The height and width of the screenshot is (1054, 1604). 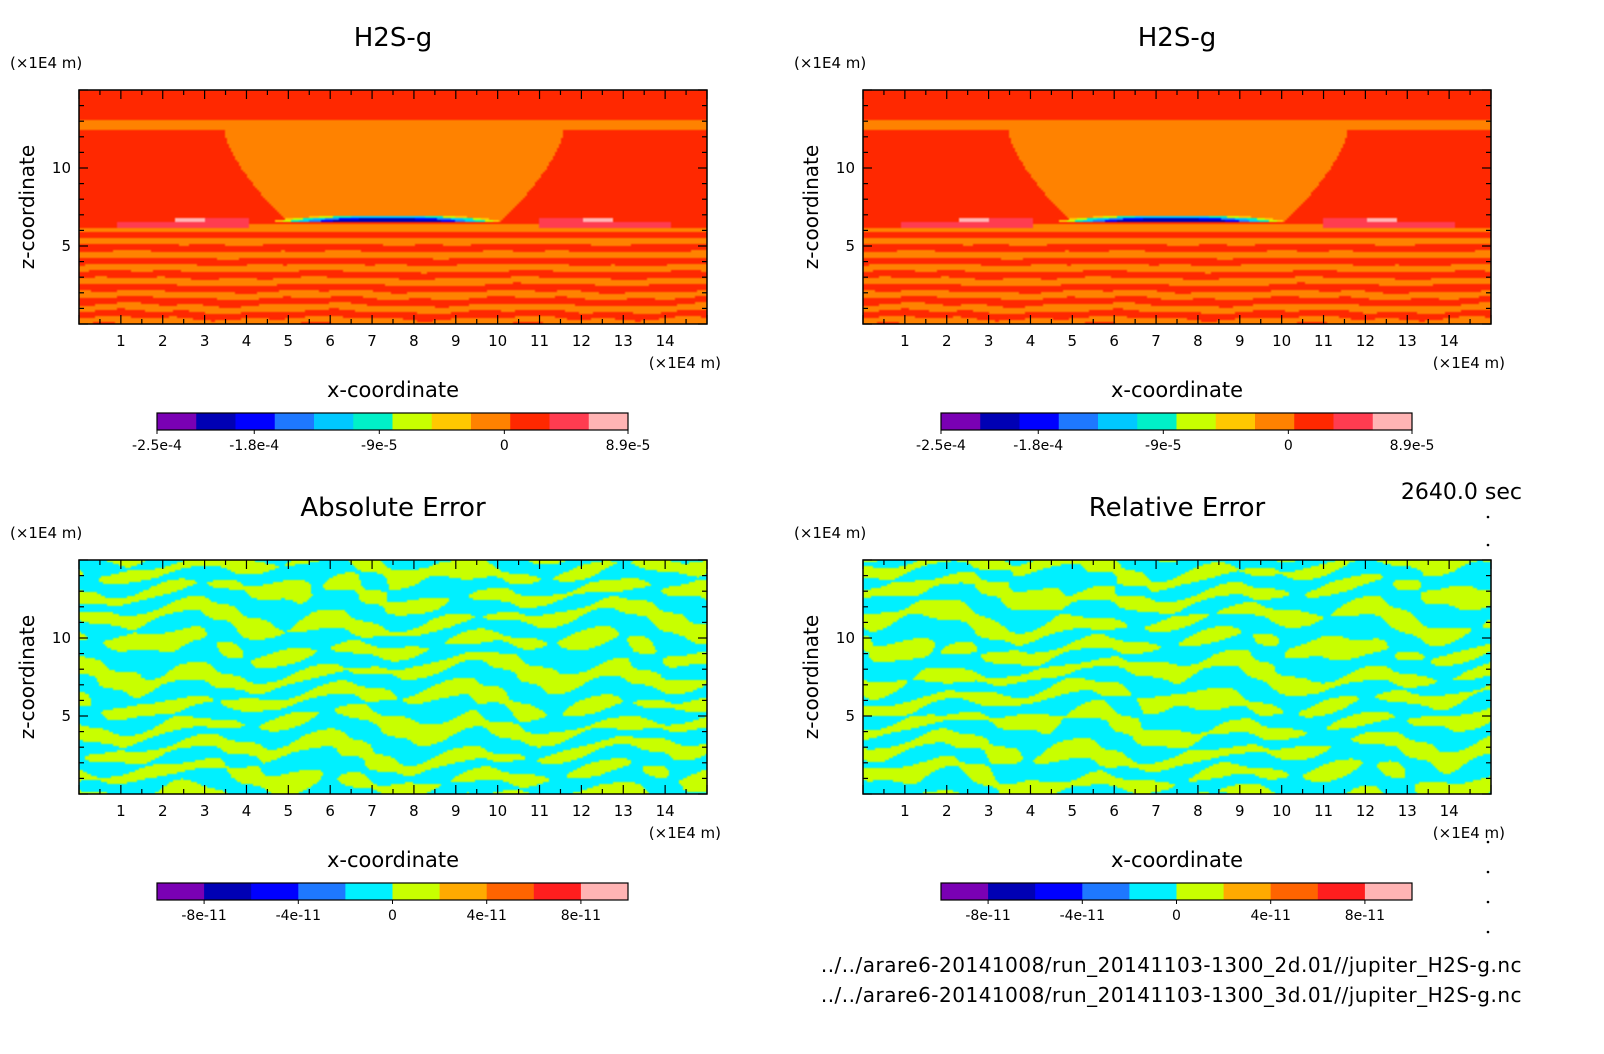 What do you see at coordinates (1240, 341) in the screenshot?
I see `x-tick-label: 9` at bounding box center [1240, 341].